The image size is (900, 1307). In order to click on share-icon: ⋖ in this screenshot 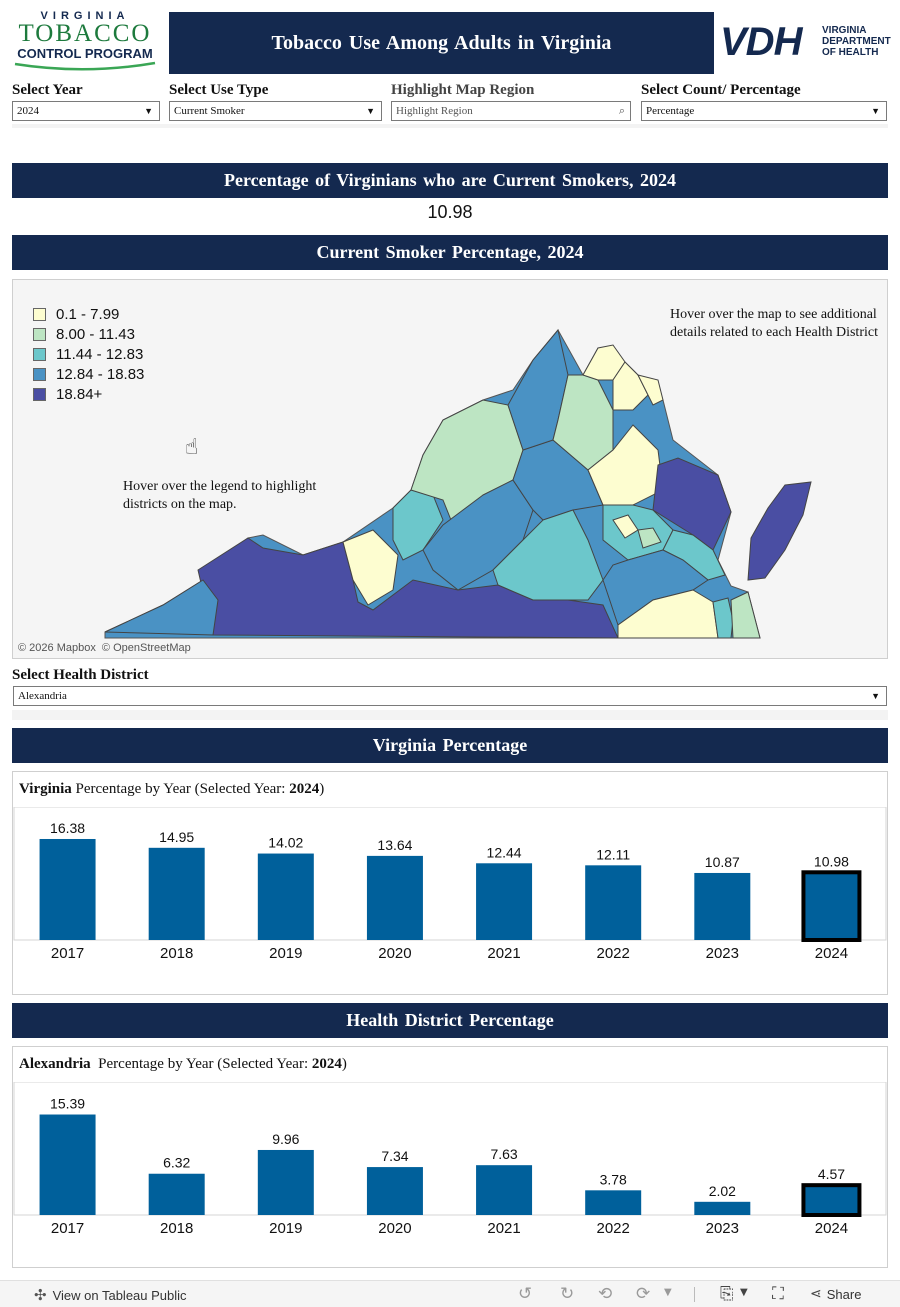, I will do `click(816, 1294)`.